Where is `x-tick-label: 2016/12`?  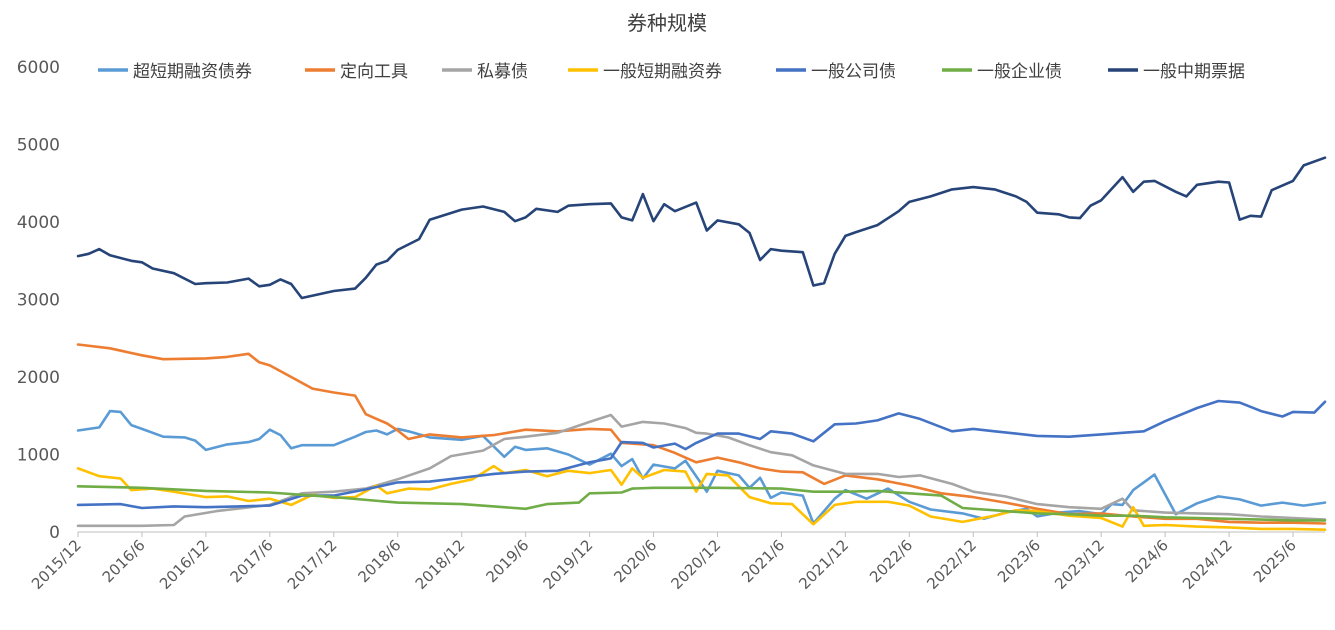
x-tick-label: 2016/12 is located at coordinates (184, 564).